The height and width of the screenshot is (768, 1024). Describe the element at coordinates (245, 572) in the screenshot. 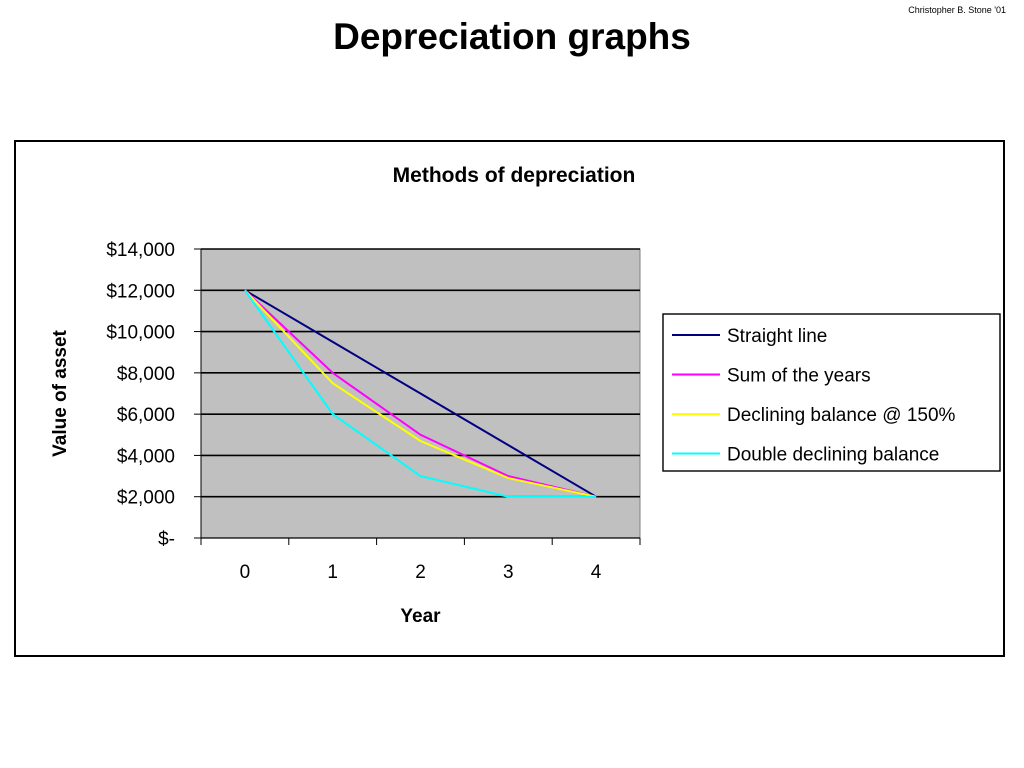

I see `x-tick-label: 0` at that location.